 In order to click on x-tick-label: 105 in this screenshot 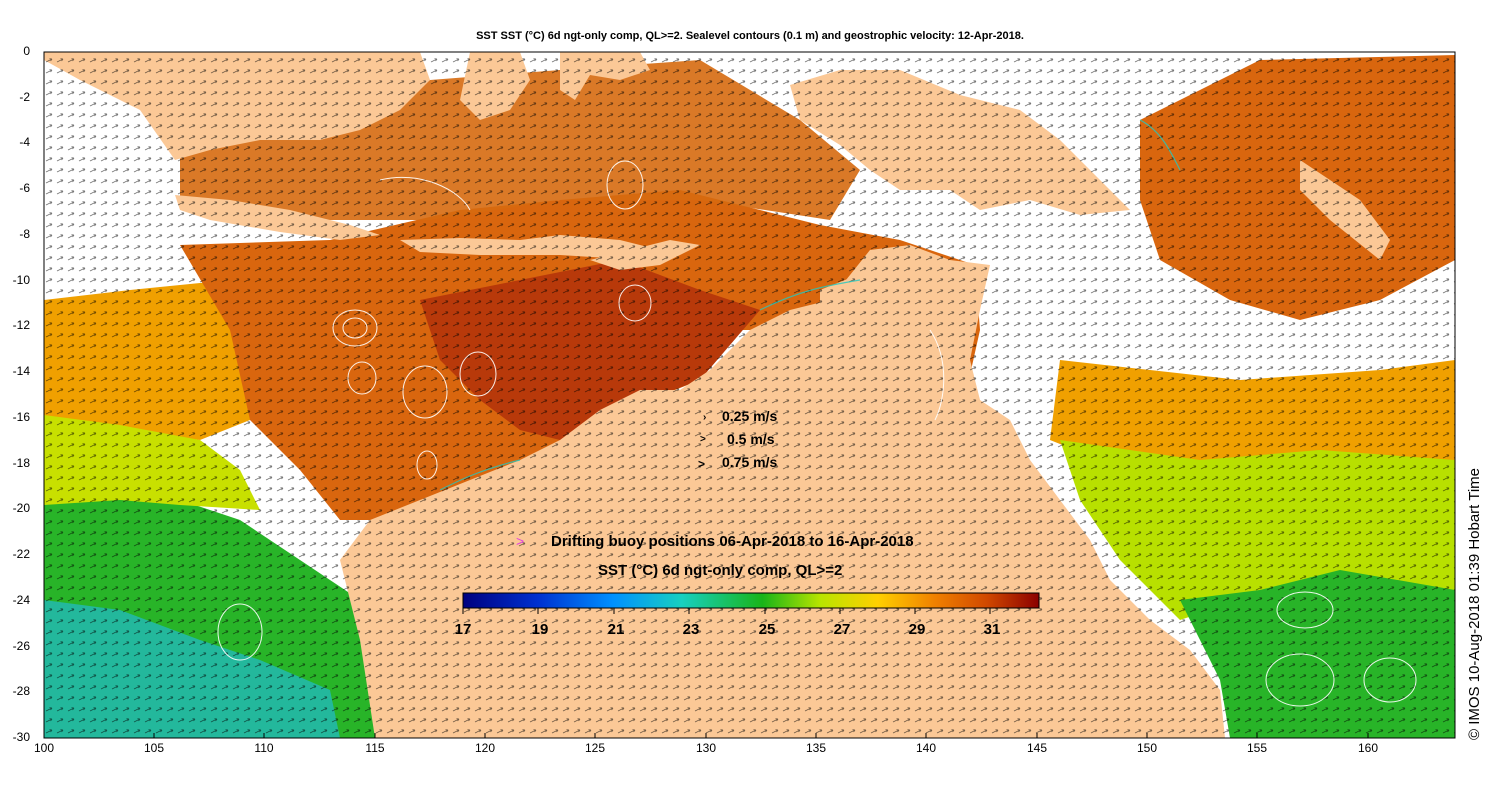, I will do `click(154, 748)`.